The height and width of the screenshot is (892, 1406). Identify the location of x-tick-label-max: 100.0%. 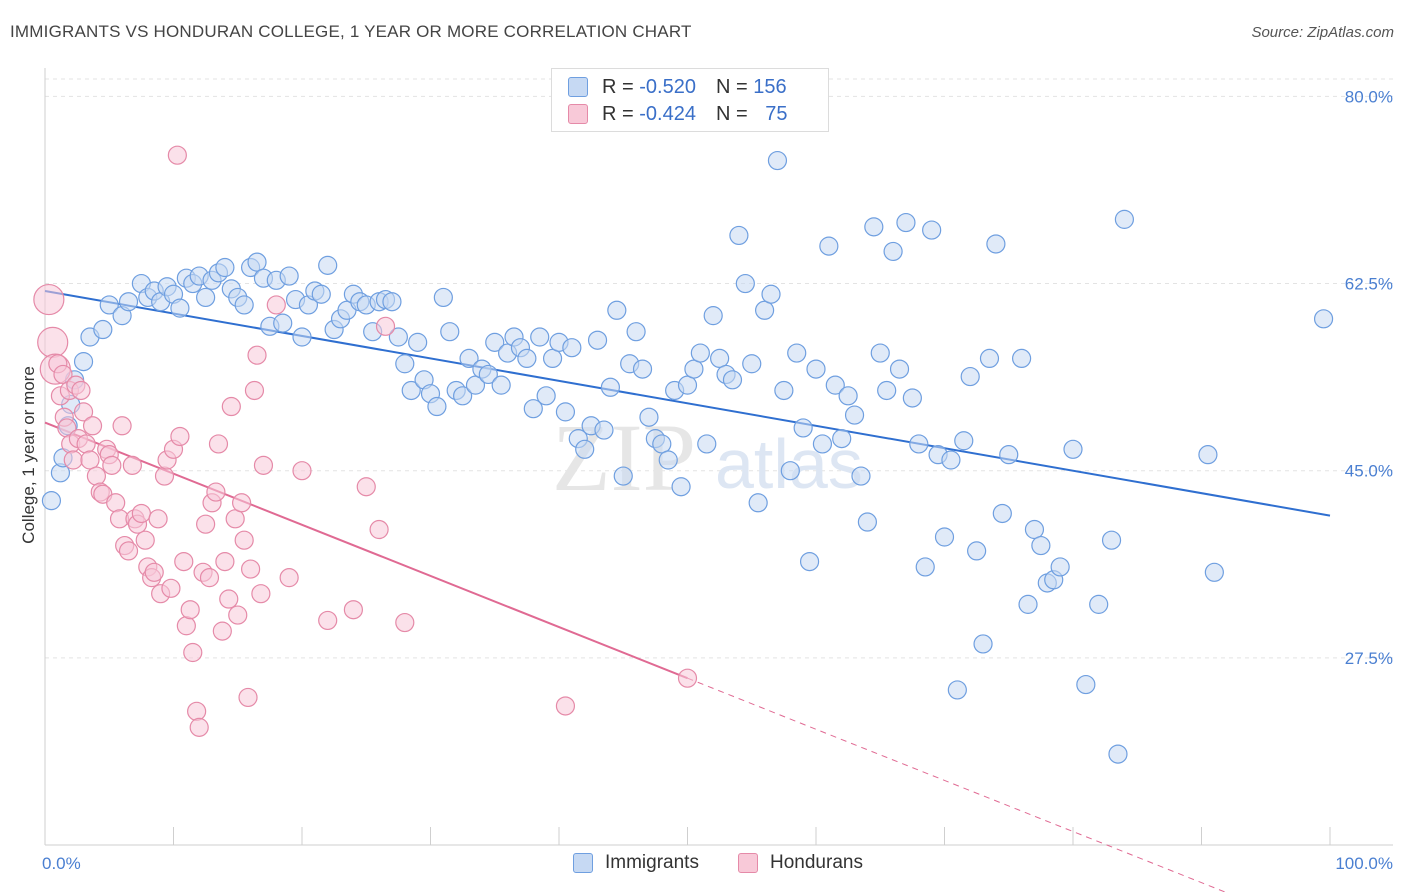
(1364, 863).